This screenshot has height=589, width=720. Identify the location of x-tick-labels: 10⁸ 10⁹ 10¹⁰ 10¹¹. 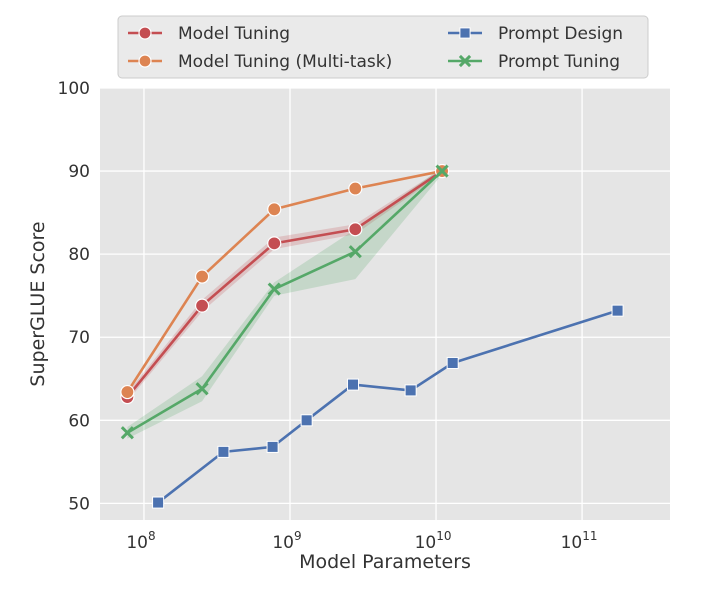
(361, 541).